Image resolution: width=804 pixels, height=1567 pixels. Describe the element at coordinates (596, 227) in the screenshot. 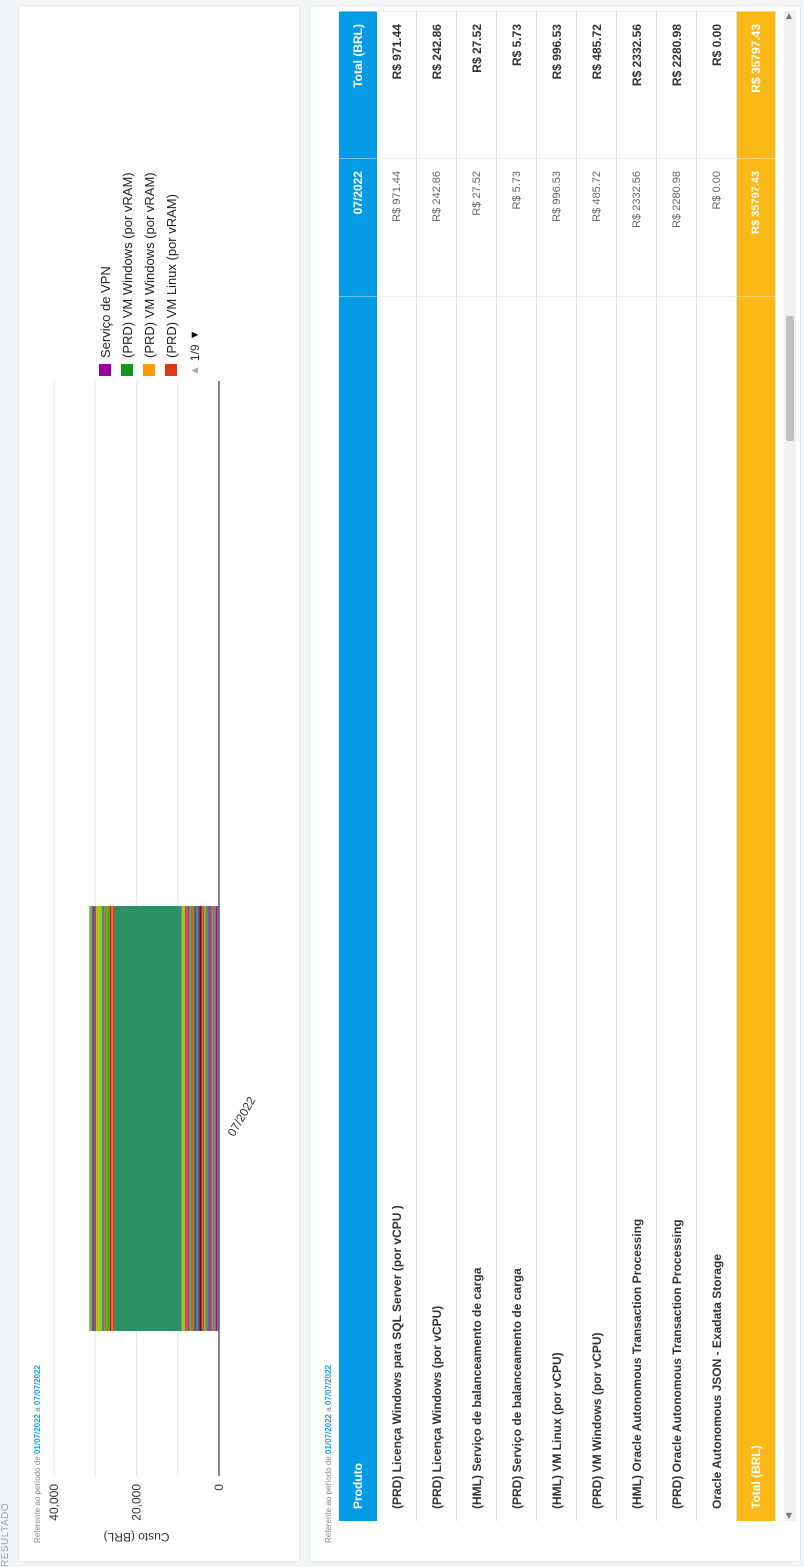

I see `row-month-value: R$ 485.72` at that location.